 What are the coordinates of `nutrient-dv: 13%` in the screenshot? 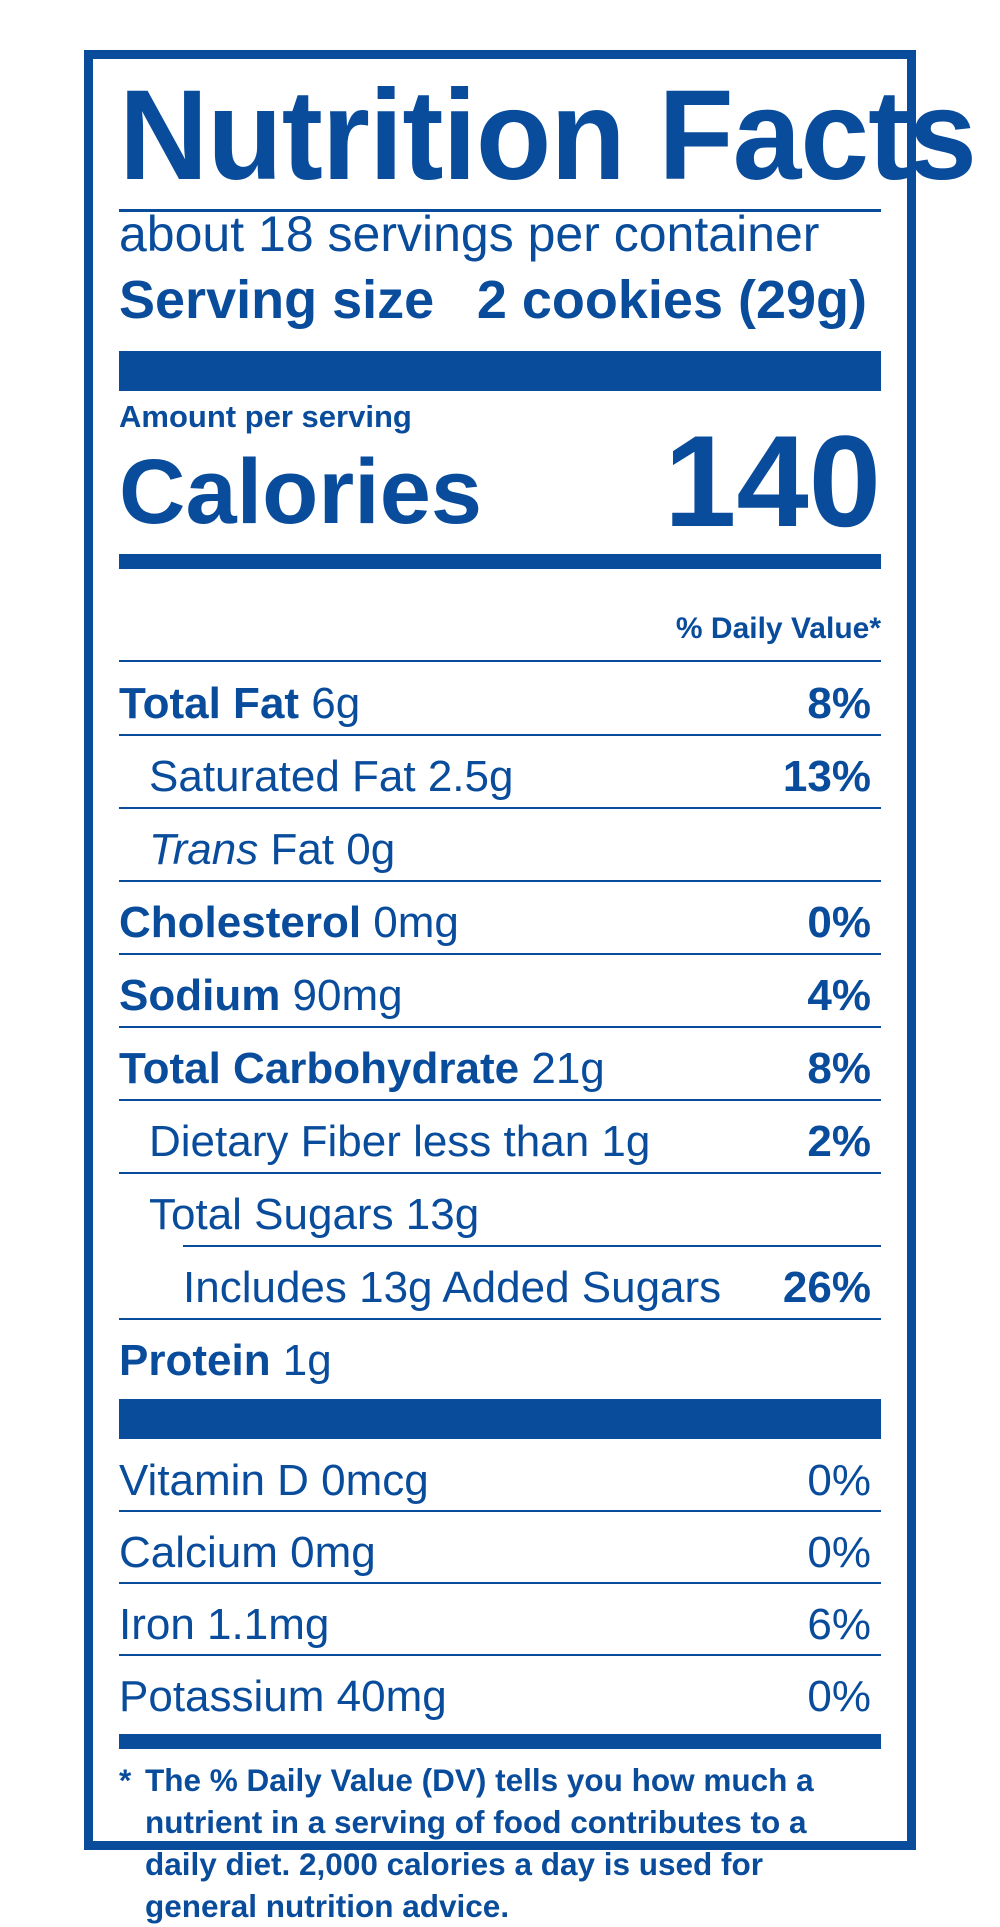 It's located at (826, 776).